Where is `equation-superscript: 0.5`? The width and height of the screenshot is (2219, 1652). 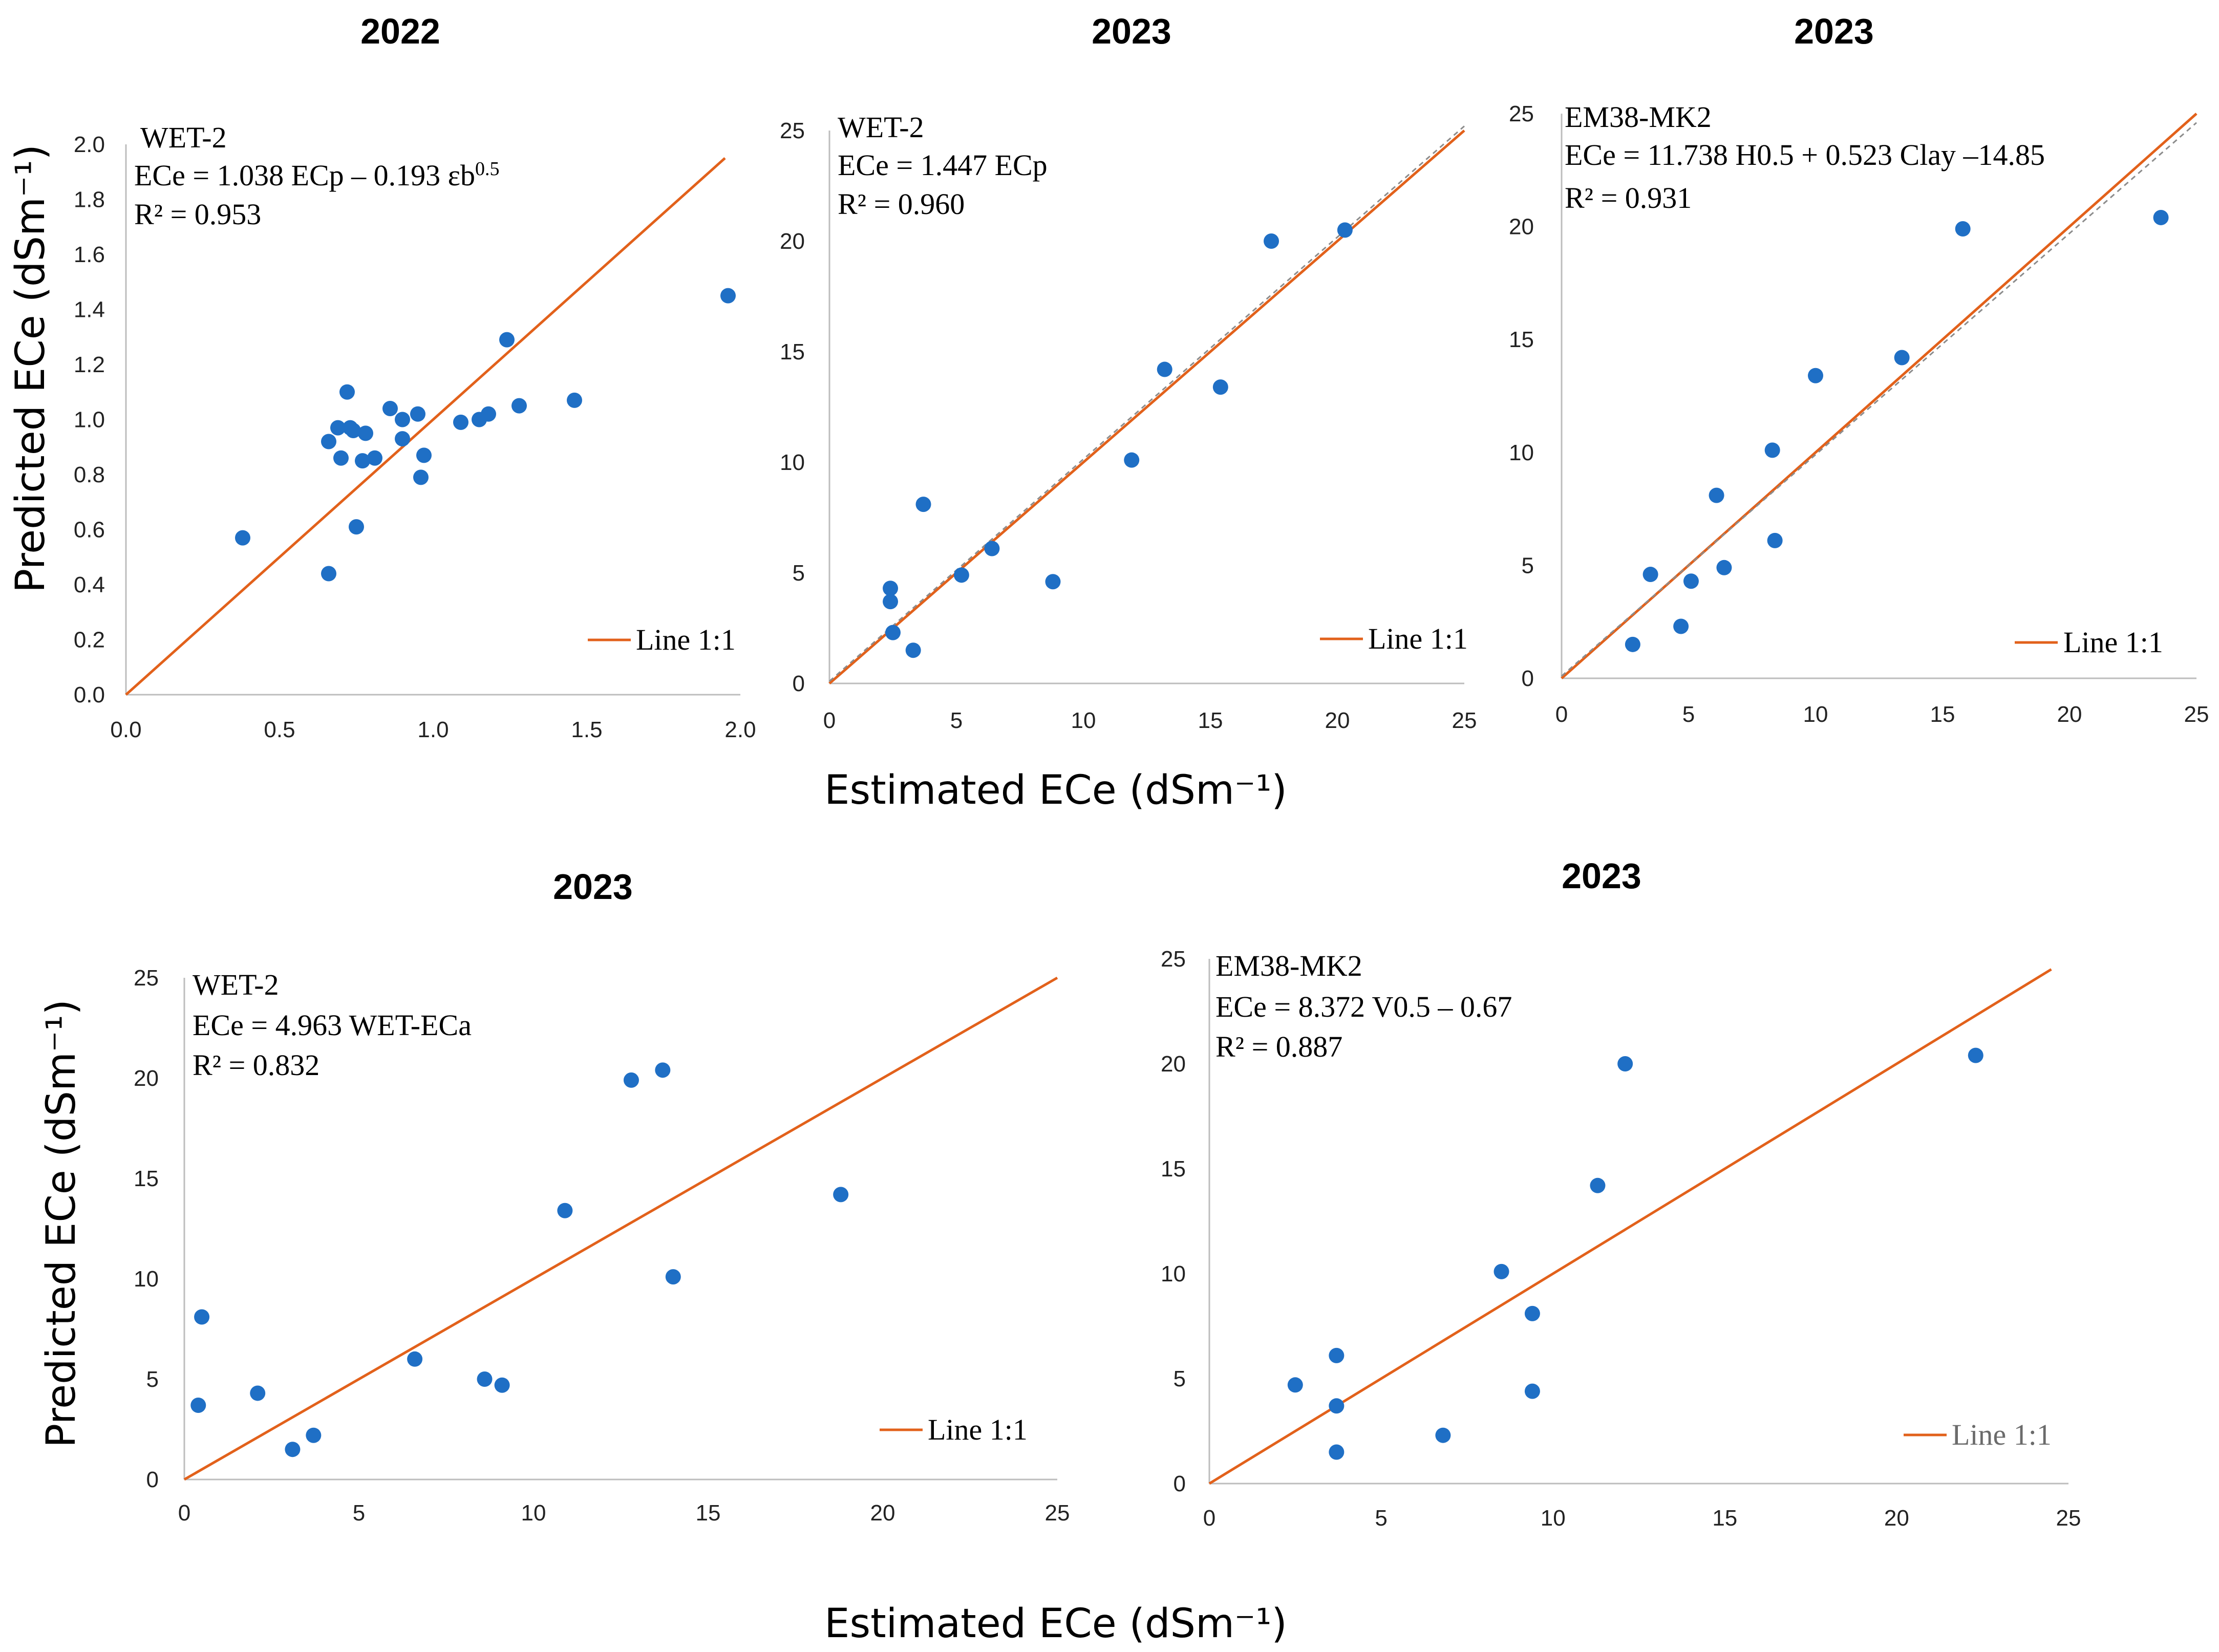 equation-superscript: 0.5 is located at coordinates (487, 169).